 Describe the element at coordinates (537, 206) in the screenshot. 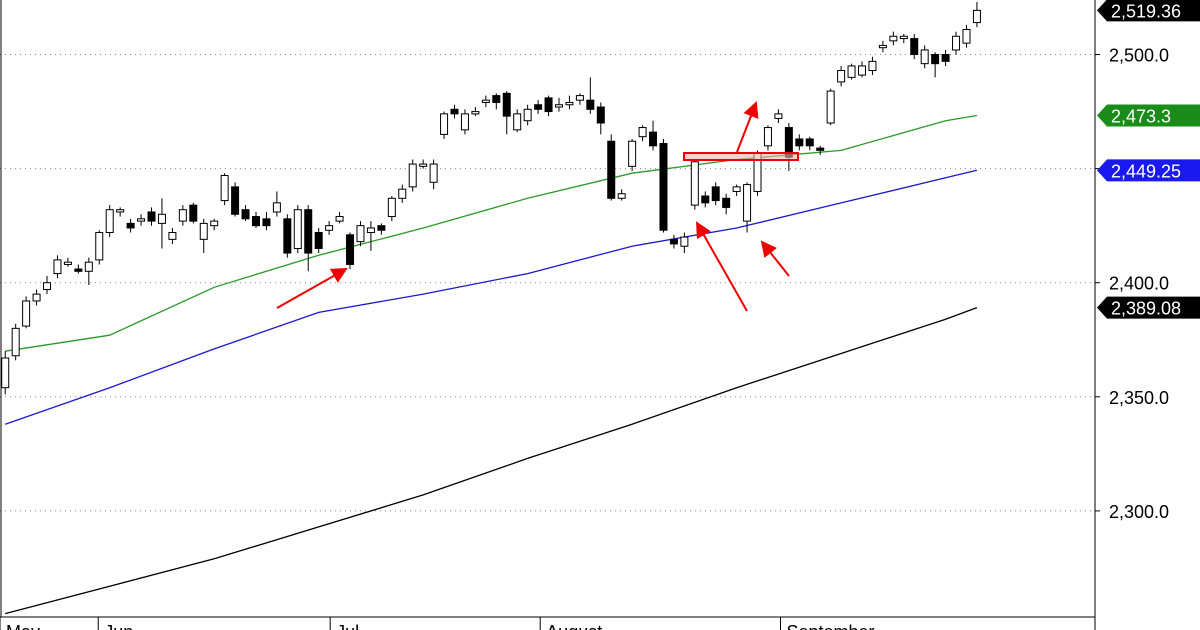

I see `annotations` at that location.